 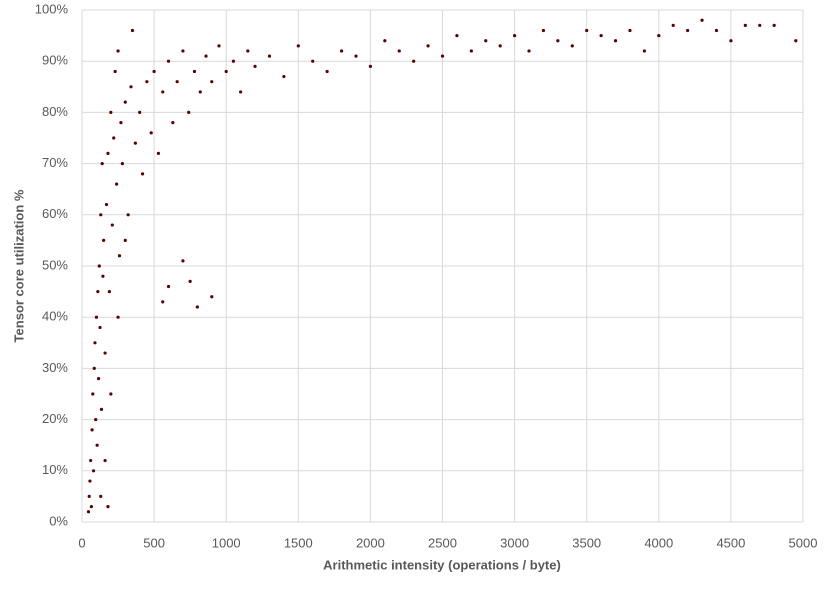 What do you see at coordinates (55, 111) in the screenshot?
I see `y-tick-label: 80%` at bounding box center [55, 111].